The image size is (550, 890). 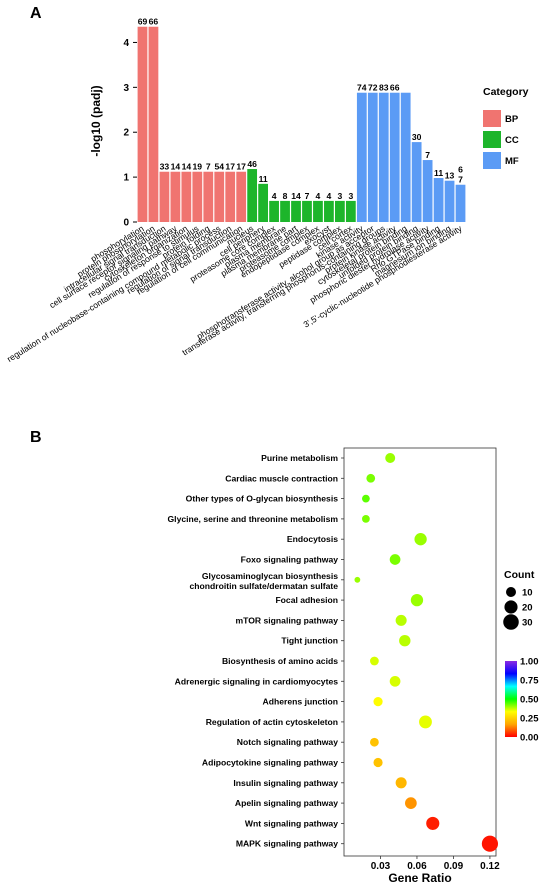 What do you see at coordinates (529, 700) in the screenshot?
I see `colorbar-tick-label: 0.50` at bounding box center [529, 700].